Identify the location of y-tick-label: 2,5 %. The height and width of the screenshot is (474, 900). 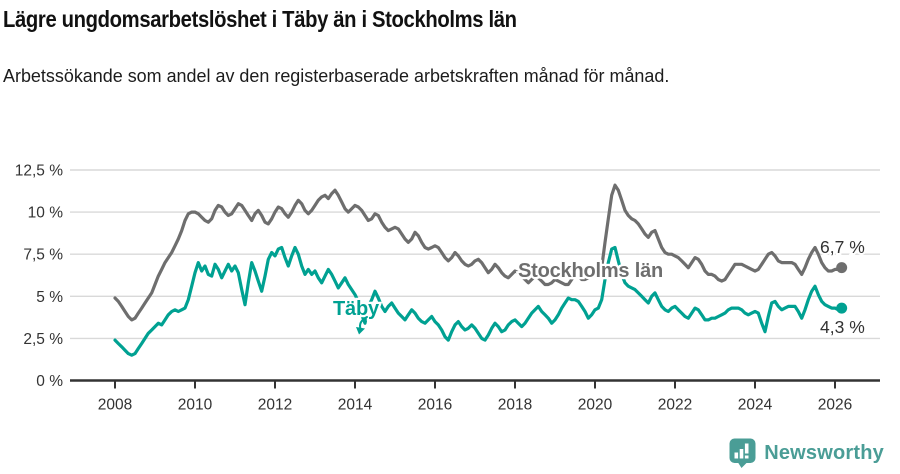
(43, 339).